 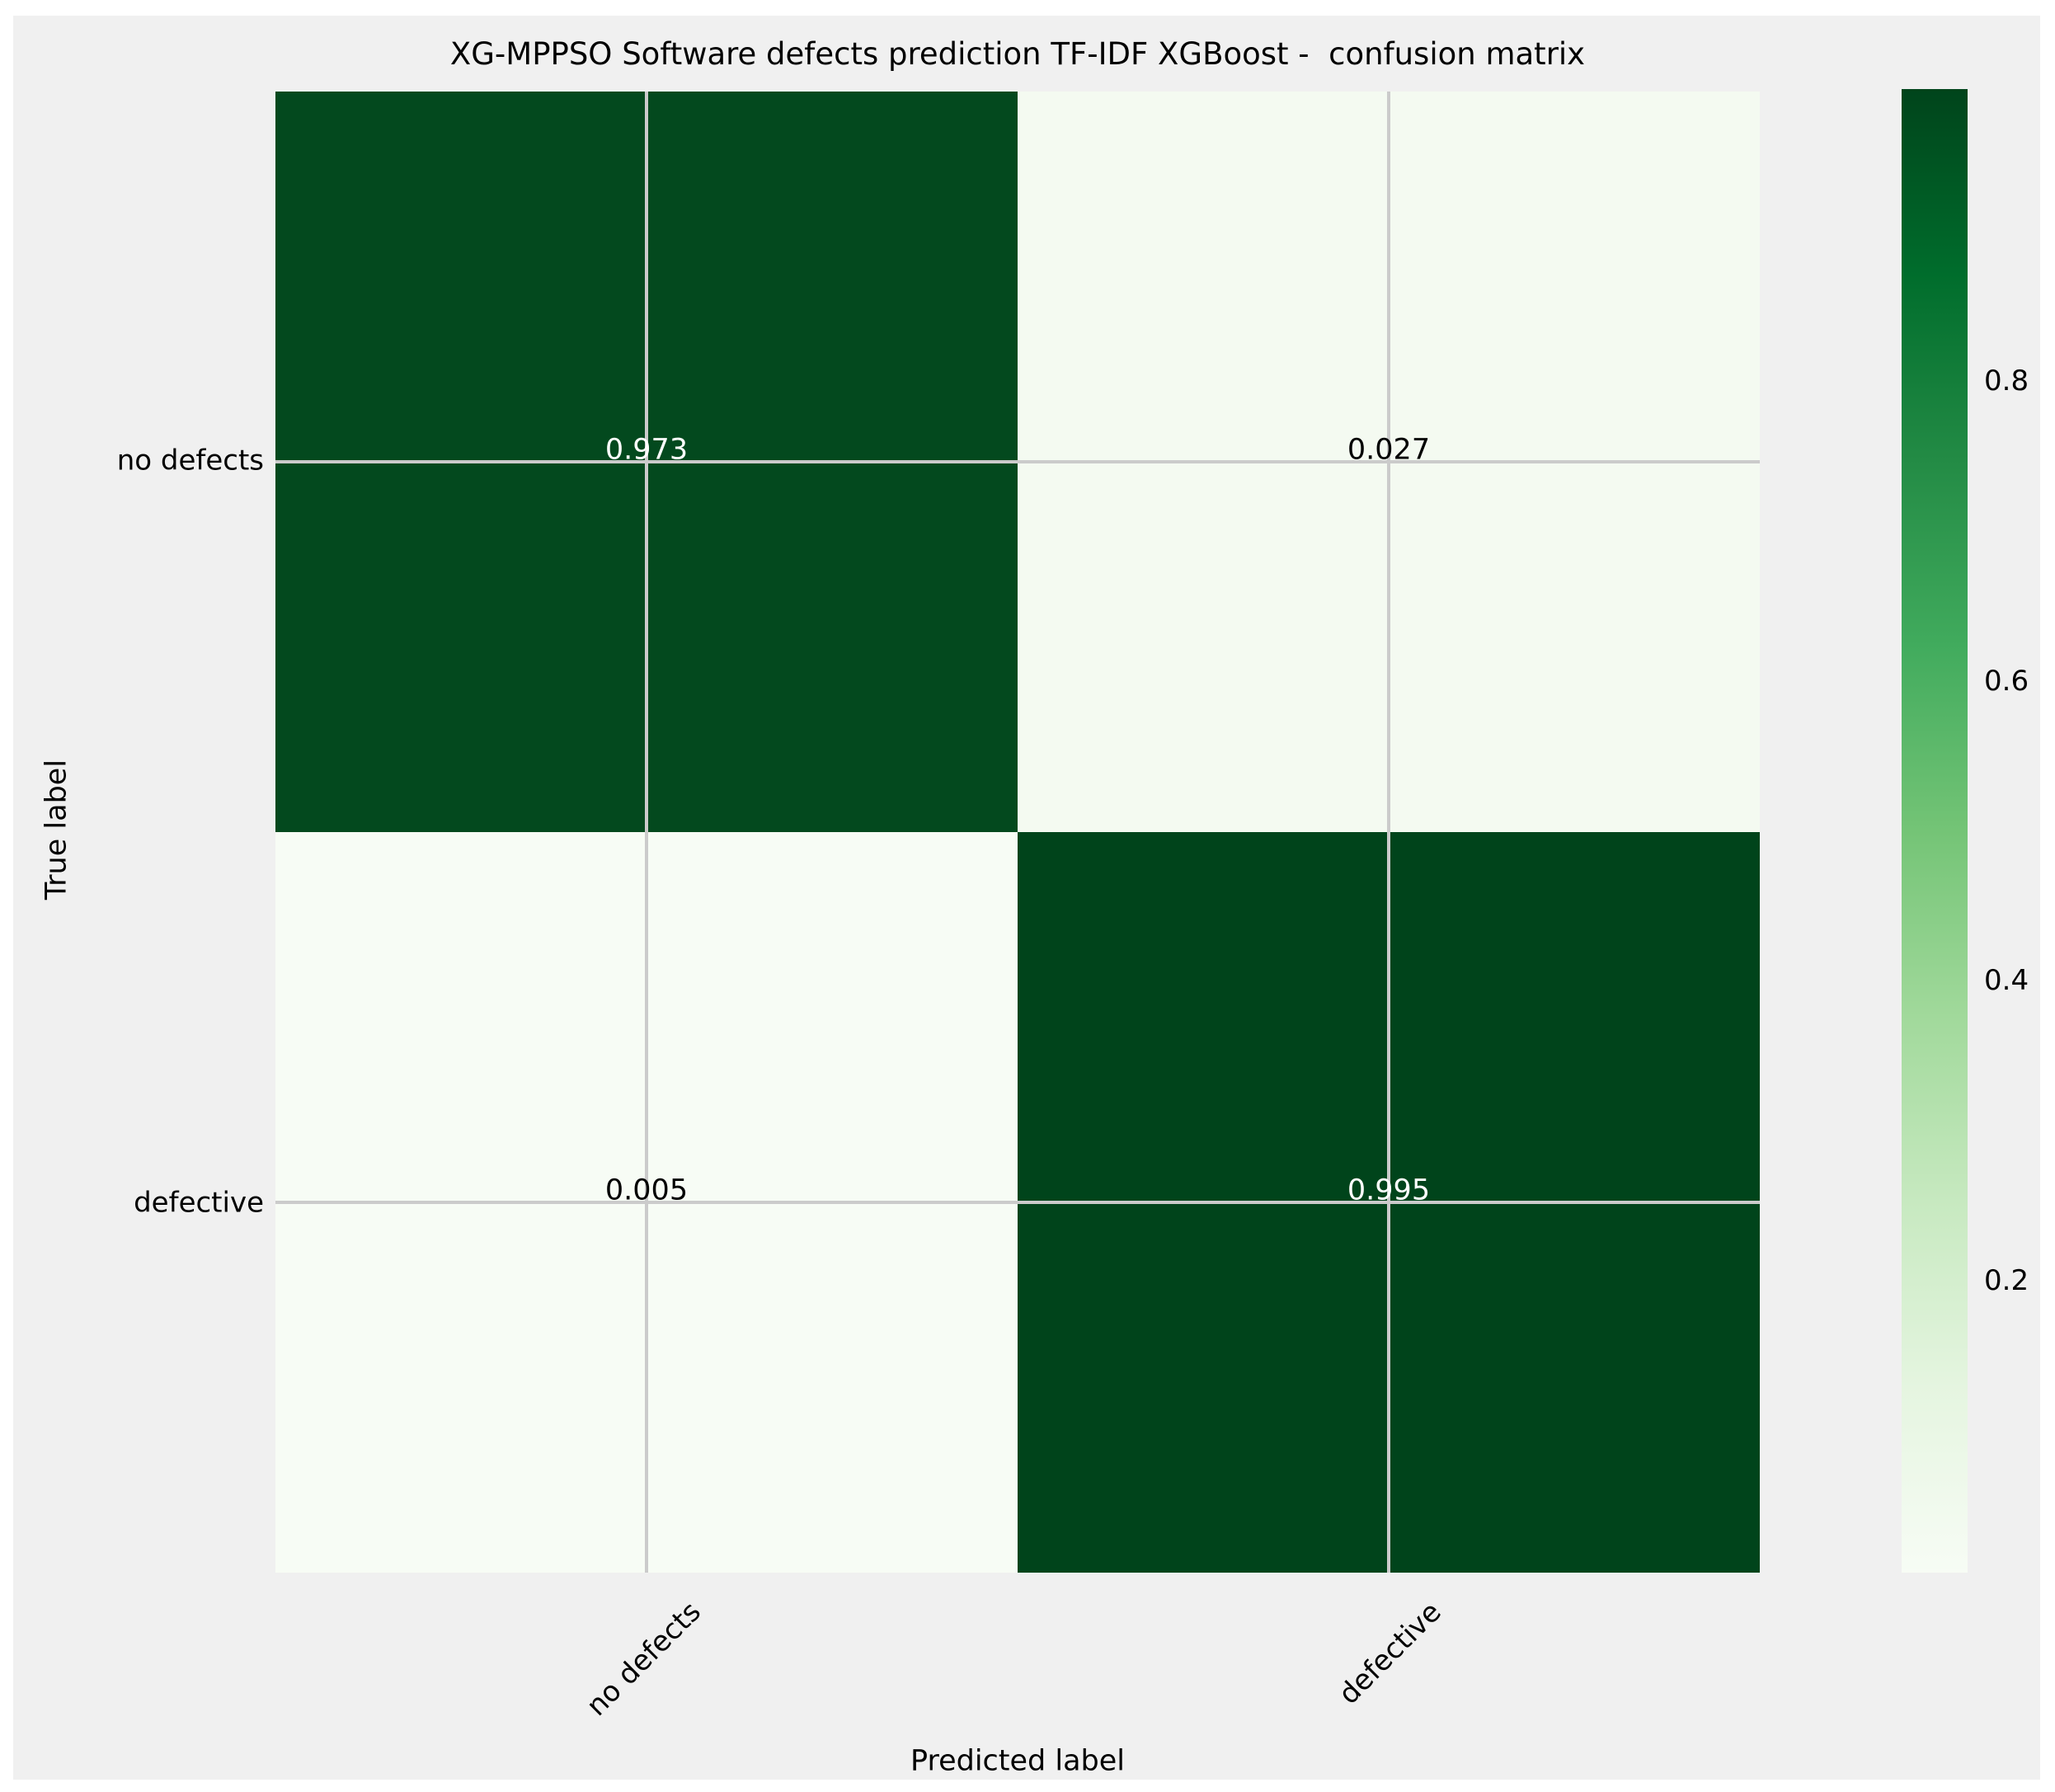 What do you see at coordinates (644, 1659) in the screenshot?
I see `xtick-no-defects: no defects` at bounding box center [644, 1659].